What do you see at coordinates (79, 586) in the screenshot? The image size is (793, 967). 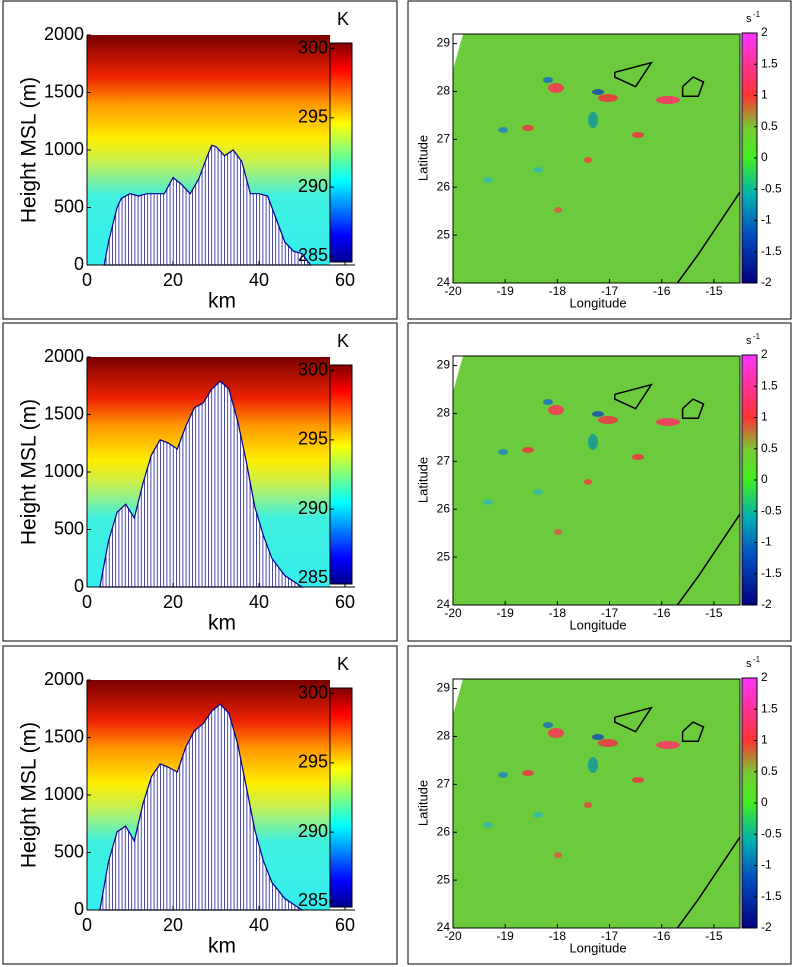 I see `y-tick-label: 0` at bounding box center [79, 586].